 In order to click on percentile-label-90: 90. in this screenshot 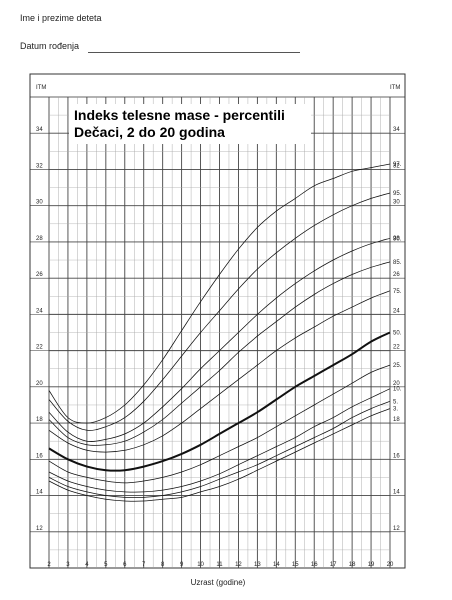, I will do `click(397, 239)`.